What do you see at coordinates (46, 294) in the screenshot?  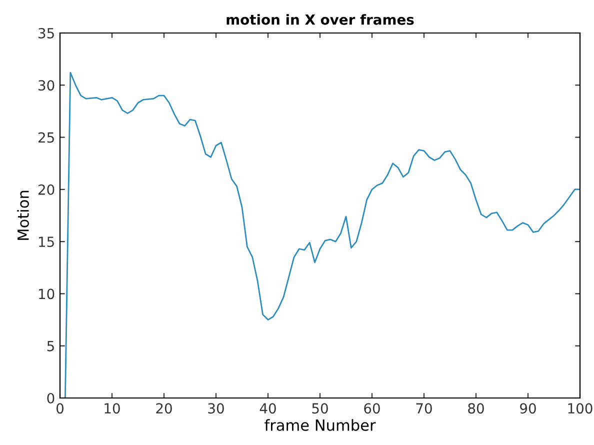 I see `y-tick-label: 10` at bounding box center [46, 294].